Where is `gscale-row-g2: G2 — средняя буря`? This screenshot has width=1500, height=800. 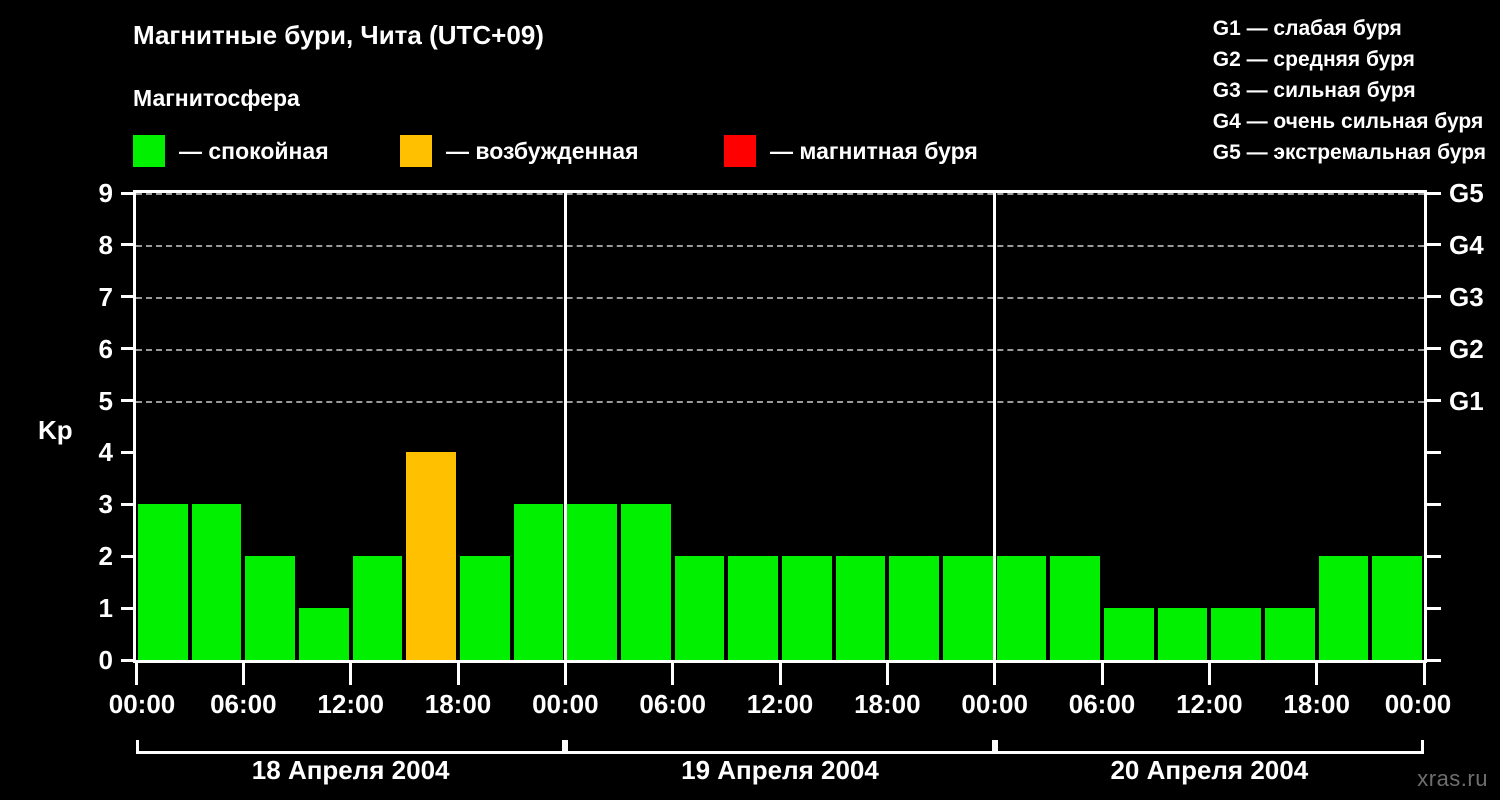
gscale-row-g2: G2 — средняя буря is located at coordinates (1313, 59).